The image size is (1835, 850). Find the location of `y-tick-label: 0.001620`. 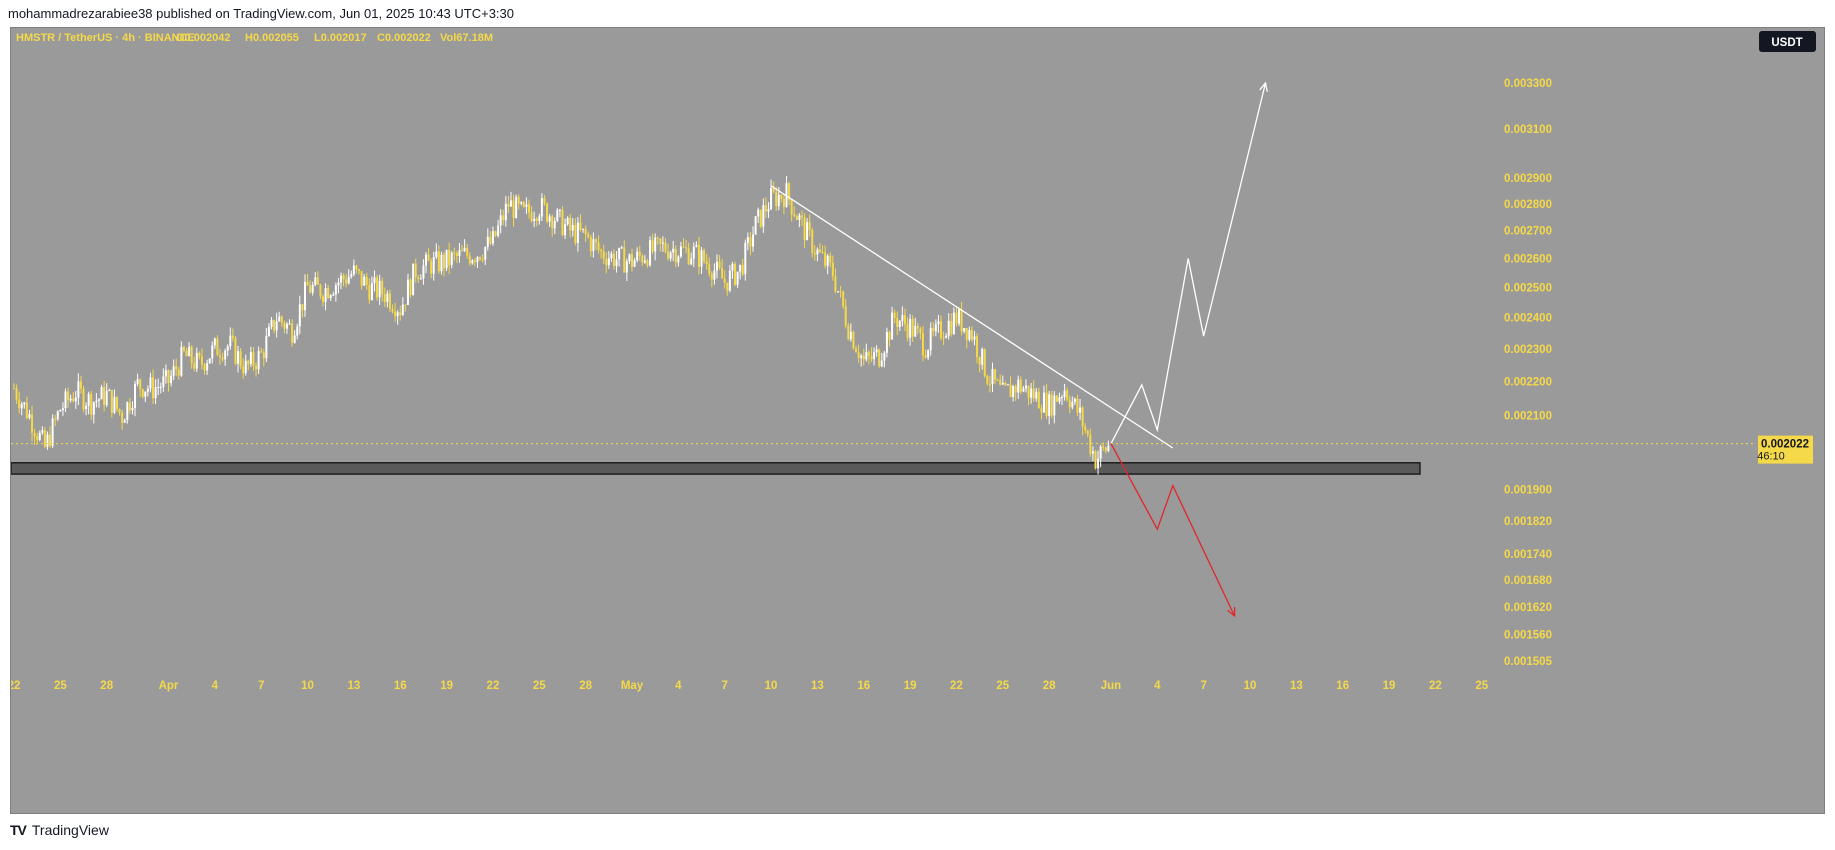

y-tick-label: 0.001620 is located at coordinates (1528, 608).